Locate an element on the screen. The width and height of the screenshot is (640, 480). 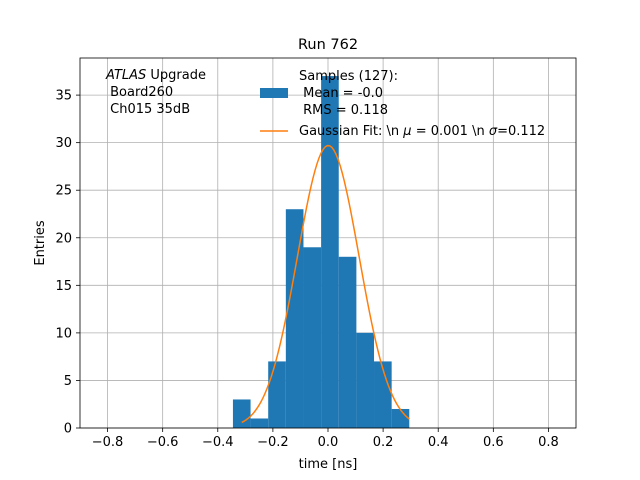
x-tick-label: −0.2 is located at coordinates (273, 442).